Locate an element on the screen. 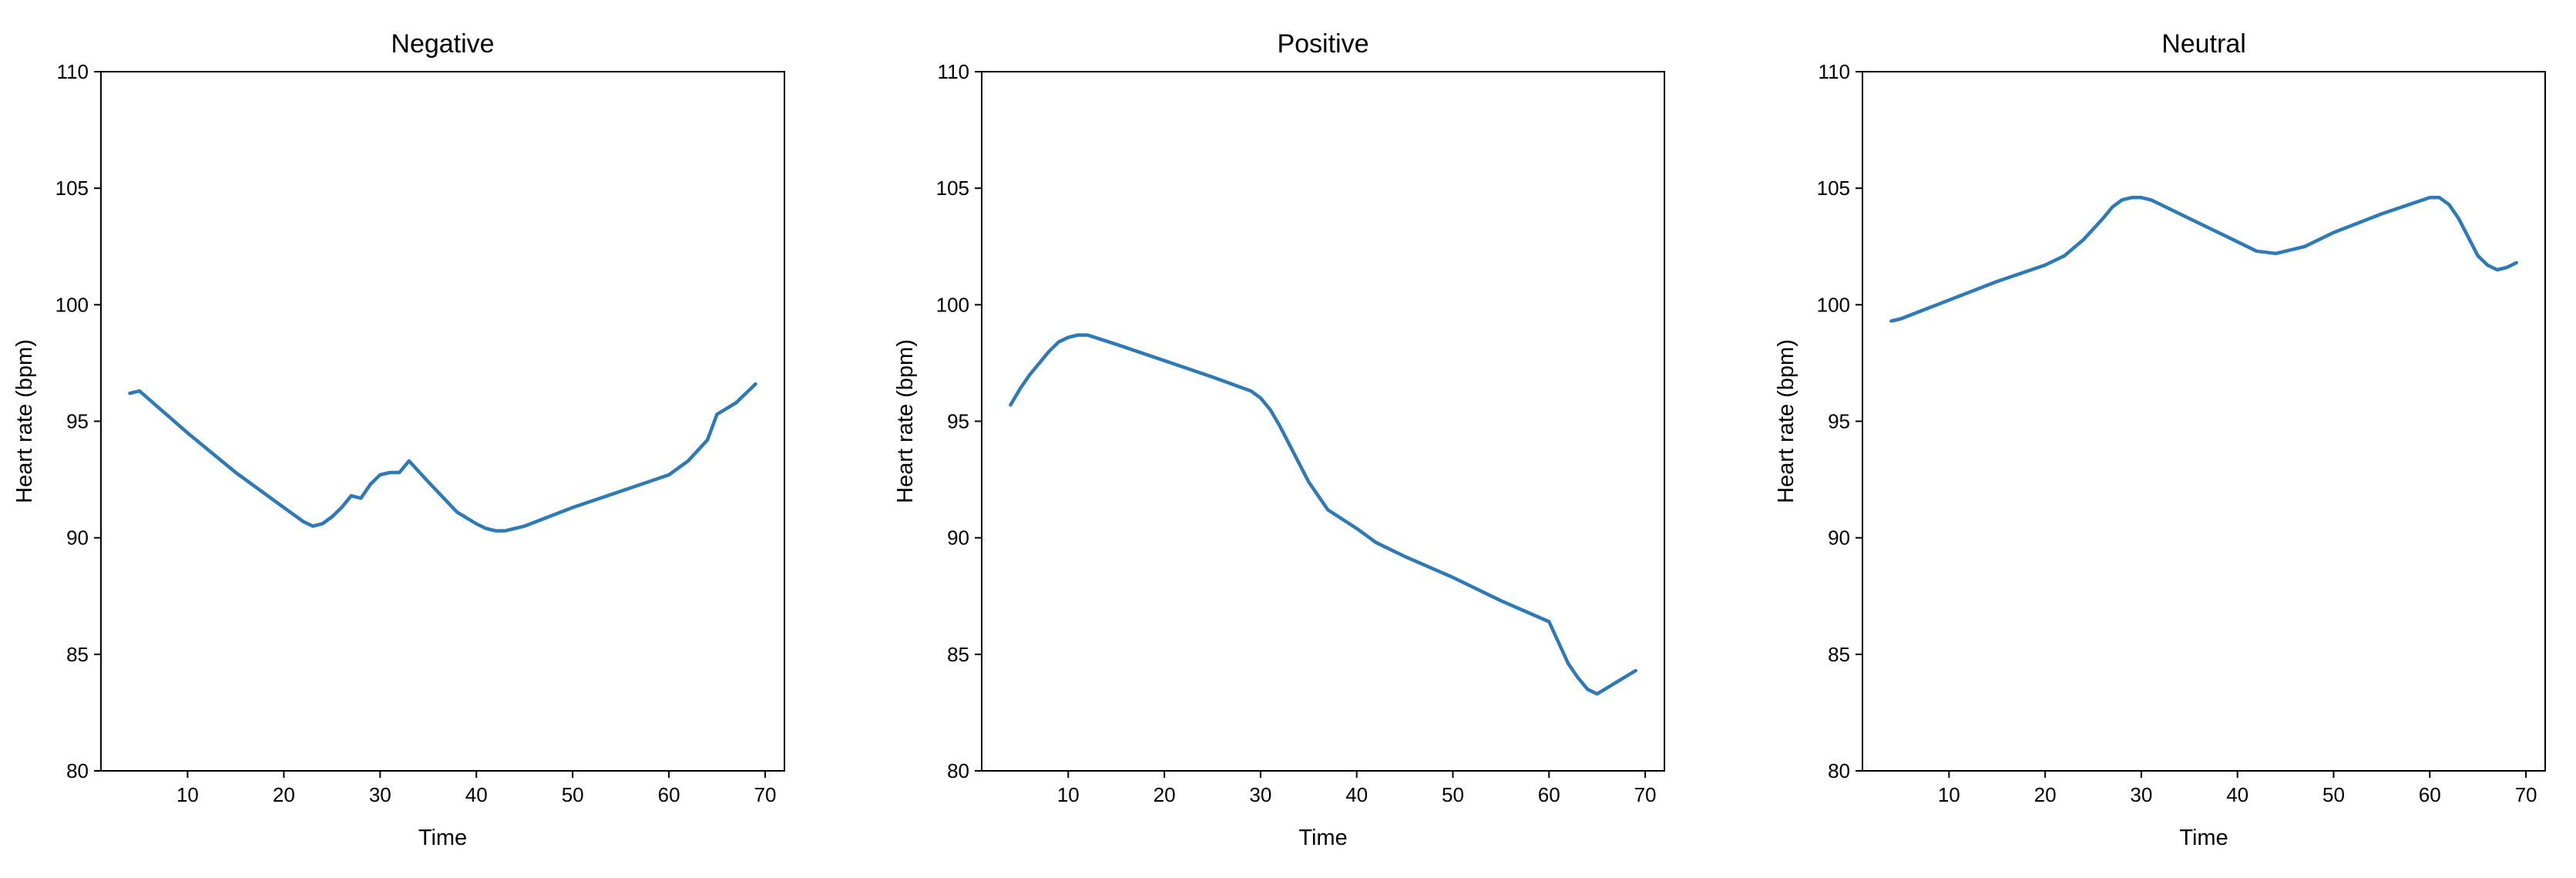 The height and width of the screenshot is (878, 2576). chart-title: Neutral is located at coordinates (2203, 44).